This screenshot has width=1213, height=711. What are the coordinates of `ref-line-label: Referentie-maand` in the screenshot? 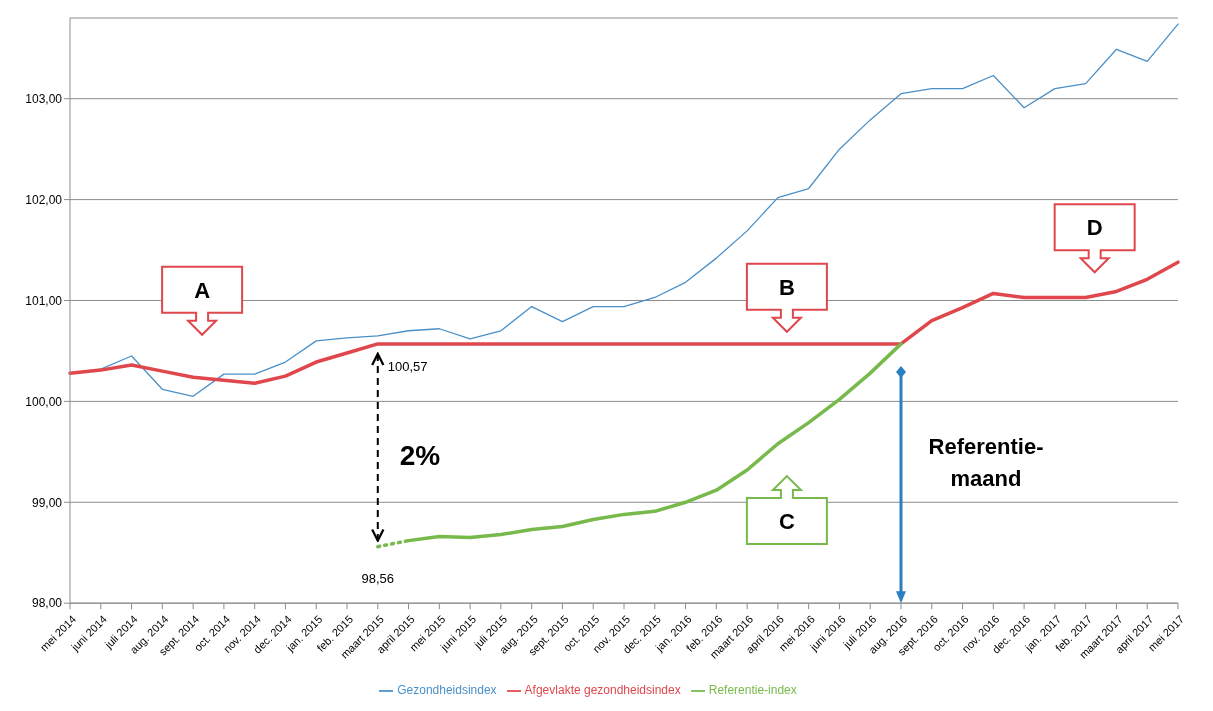 It's located at (986, 462).